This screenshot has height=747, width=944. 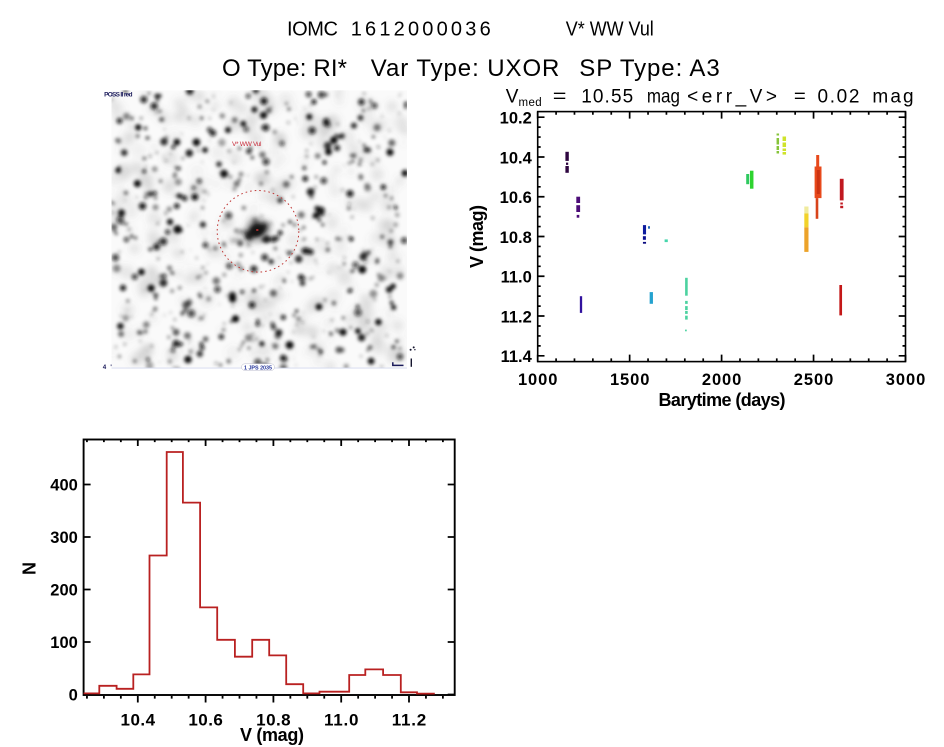 What do you see at coordinates (312, 30) in the screenshot?
I see `svg-text: IOMC` at bounding box center [312, 30].